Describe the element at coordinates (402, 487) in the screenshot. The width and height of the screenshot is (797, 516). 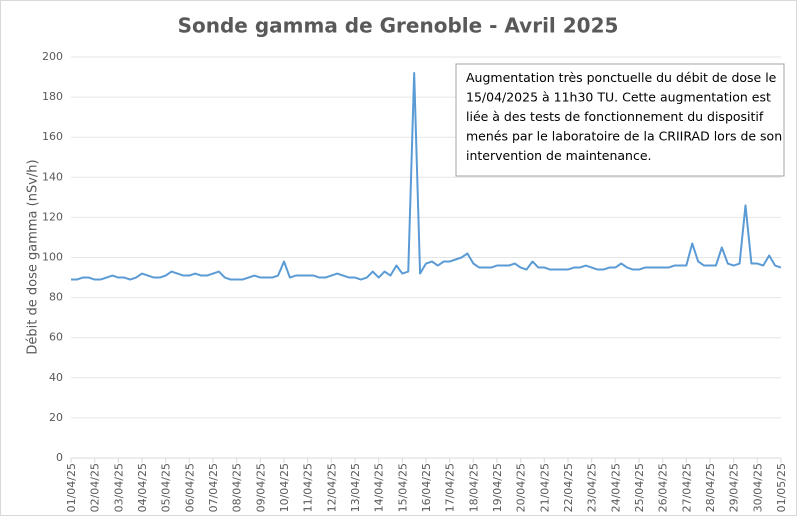
I see `x-tick-label: 15/04/25` at that location.